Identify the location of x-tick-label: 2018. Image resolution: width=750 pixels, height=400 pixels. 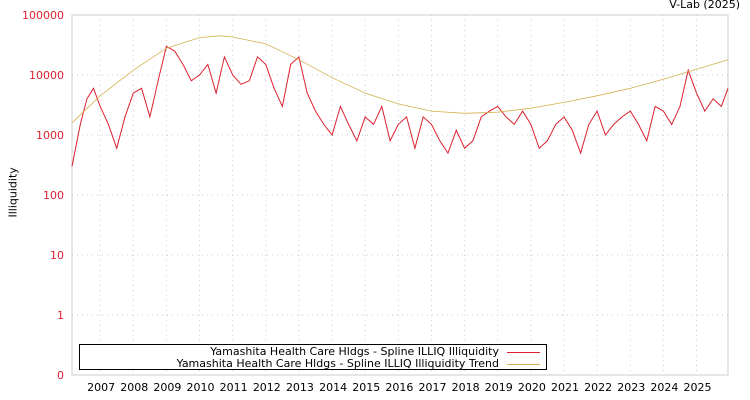
(466, 387).